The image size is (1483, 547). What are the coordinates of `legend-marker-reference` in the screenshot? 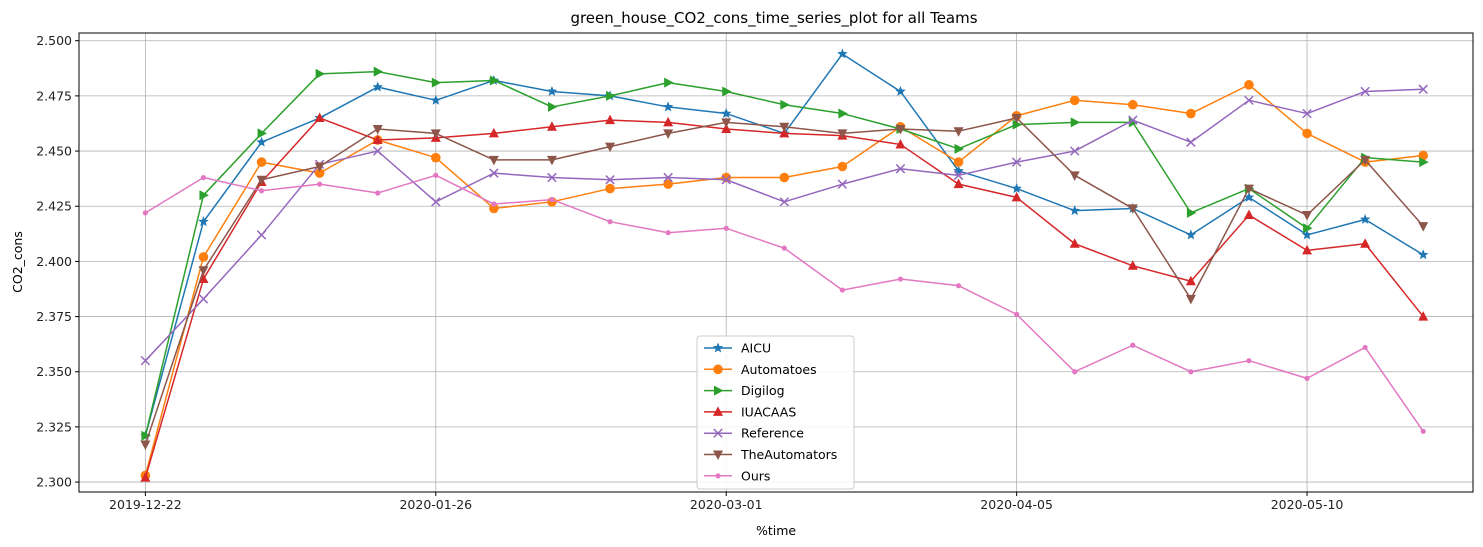 It's located at (718, 433).